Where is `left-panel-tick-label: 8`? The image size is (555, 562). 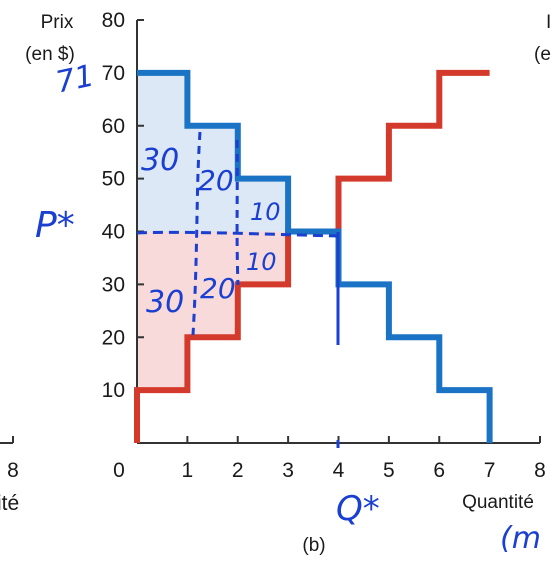 left-panel-tick-label: 8 is located at coordinates (13, 470).